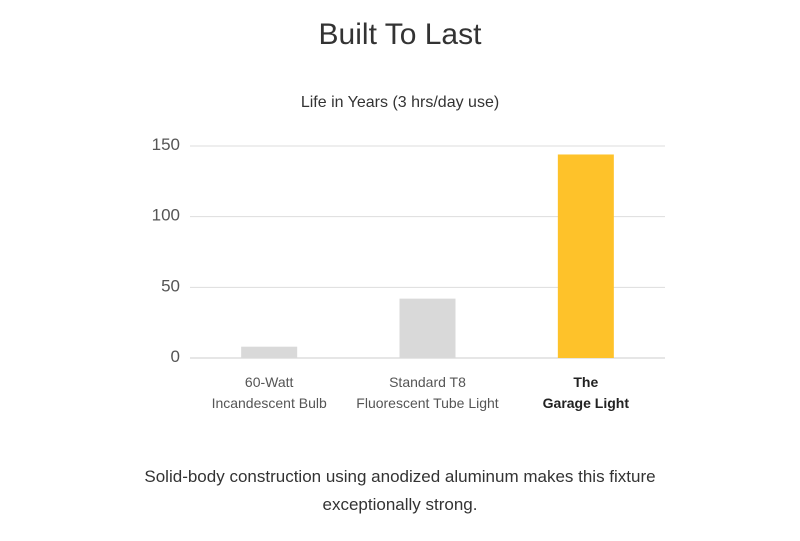 This screenshot has height=541, width=800. I want to click on chart-title: Life in Years (3 hrs/day use), so click(400, 102).